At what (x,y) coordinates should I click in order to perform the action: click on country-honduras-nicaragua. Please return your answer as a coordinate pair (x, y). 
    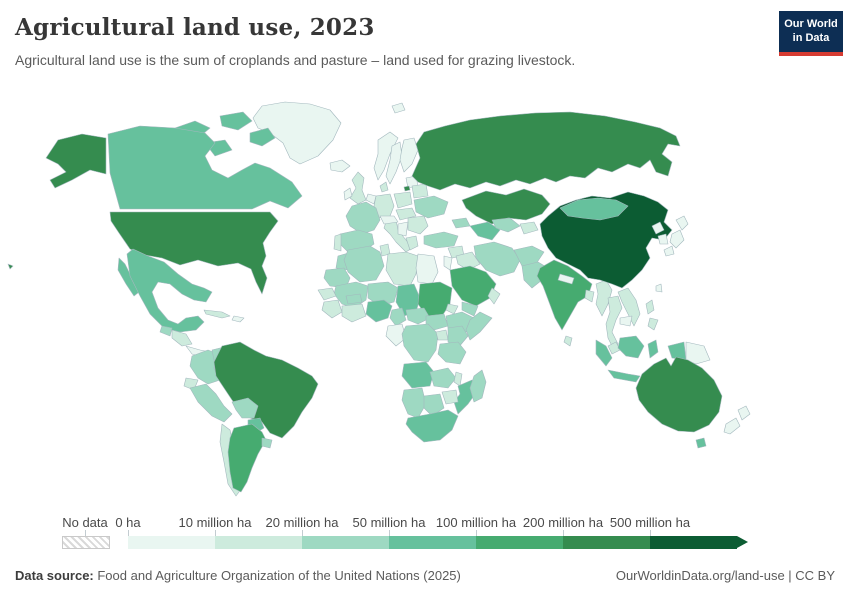
    Looking at the image, I should click on (182, 338).